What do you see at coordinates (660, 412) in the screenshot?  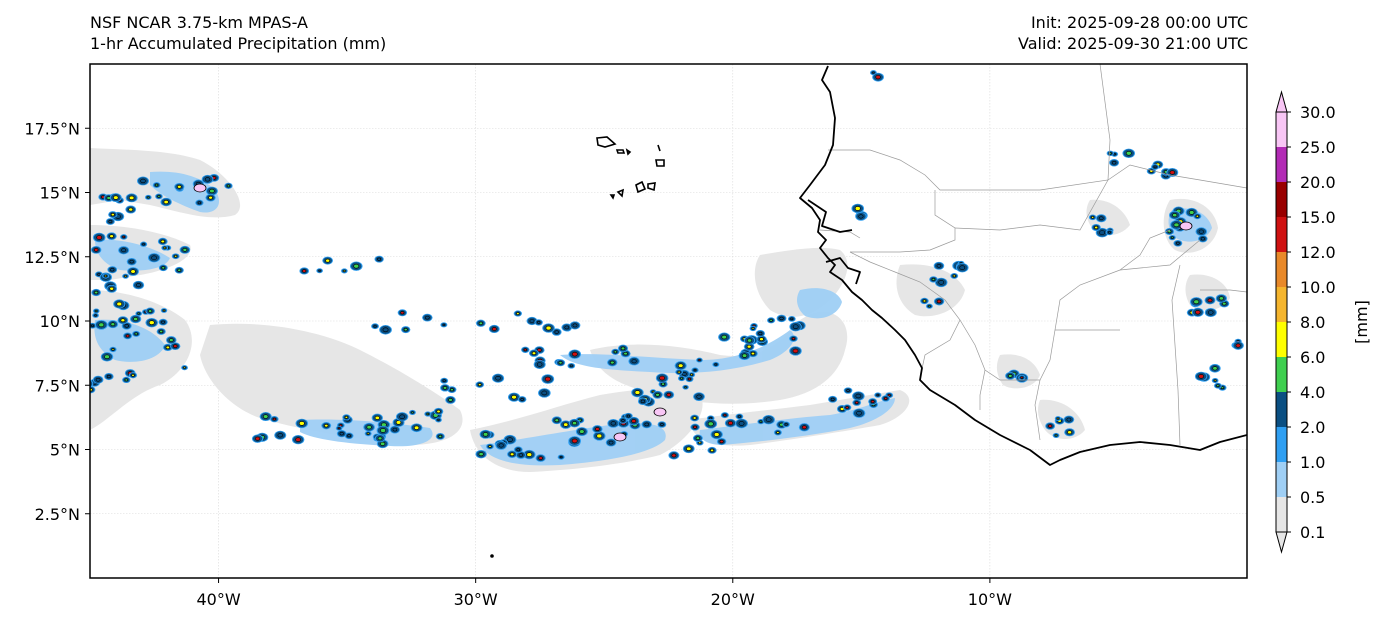 I see `heavy-cell-core` at bounding box center [660, 412].